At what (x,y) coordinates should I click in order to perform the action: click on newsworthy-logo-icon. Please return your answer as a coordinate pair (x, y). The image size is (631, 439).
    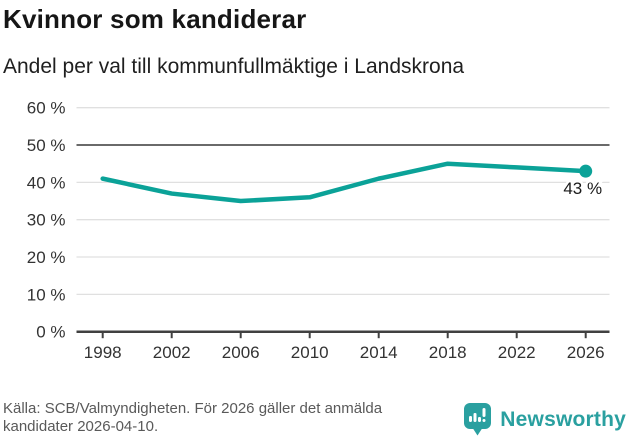
    Looking at the image, I should click on (478, 419).